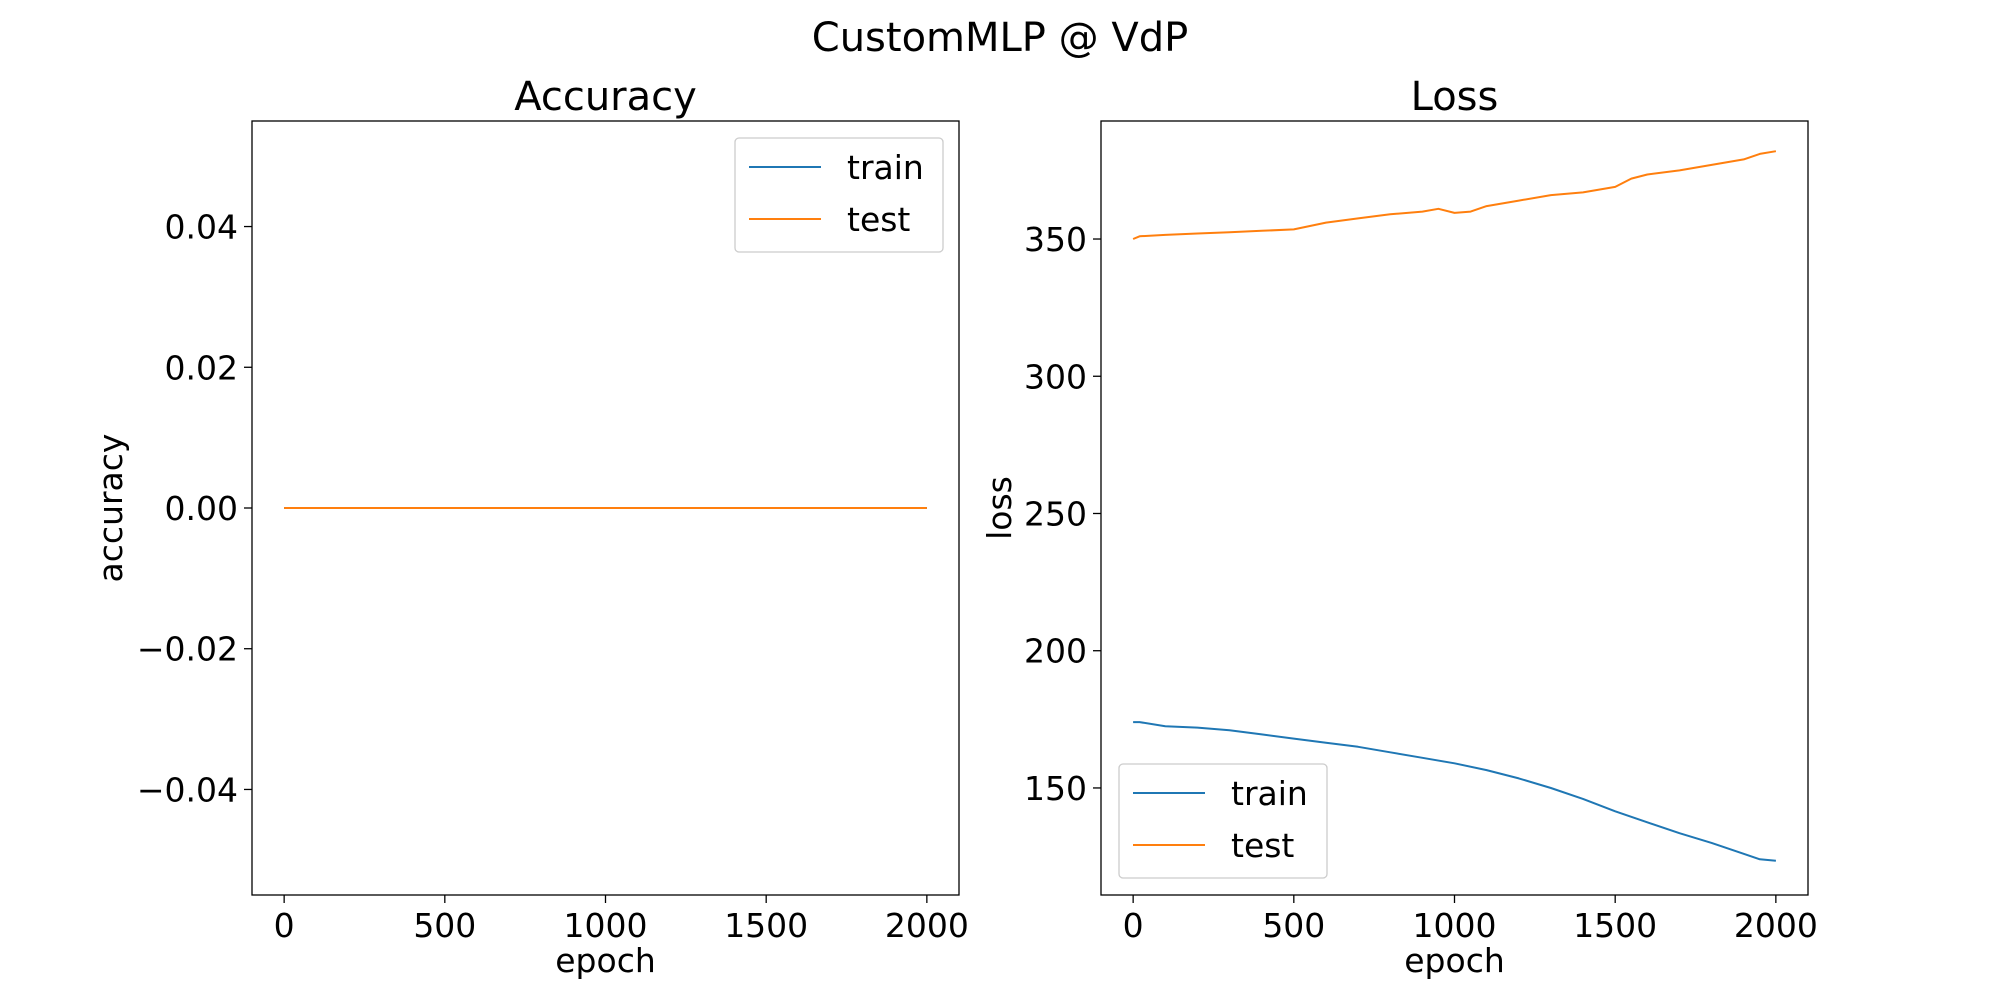  I want to click on loss-x-tick-label: 1000, so click(1455, 925).